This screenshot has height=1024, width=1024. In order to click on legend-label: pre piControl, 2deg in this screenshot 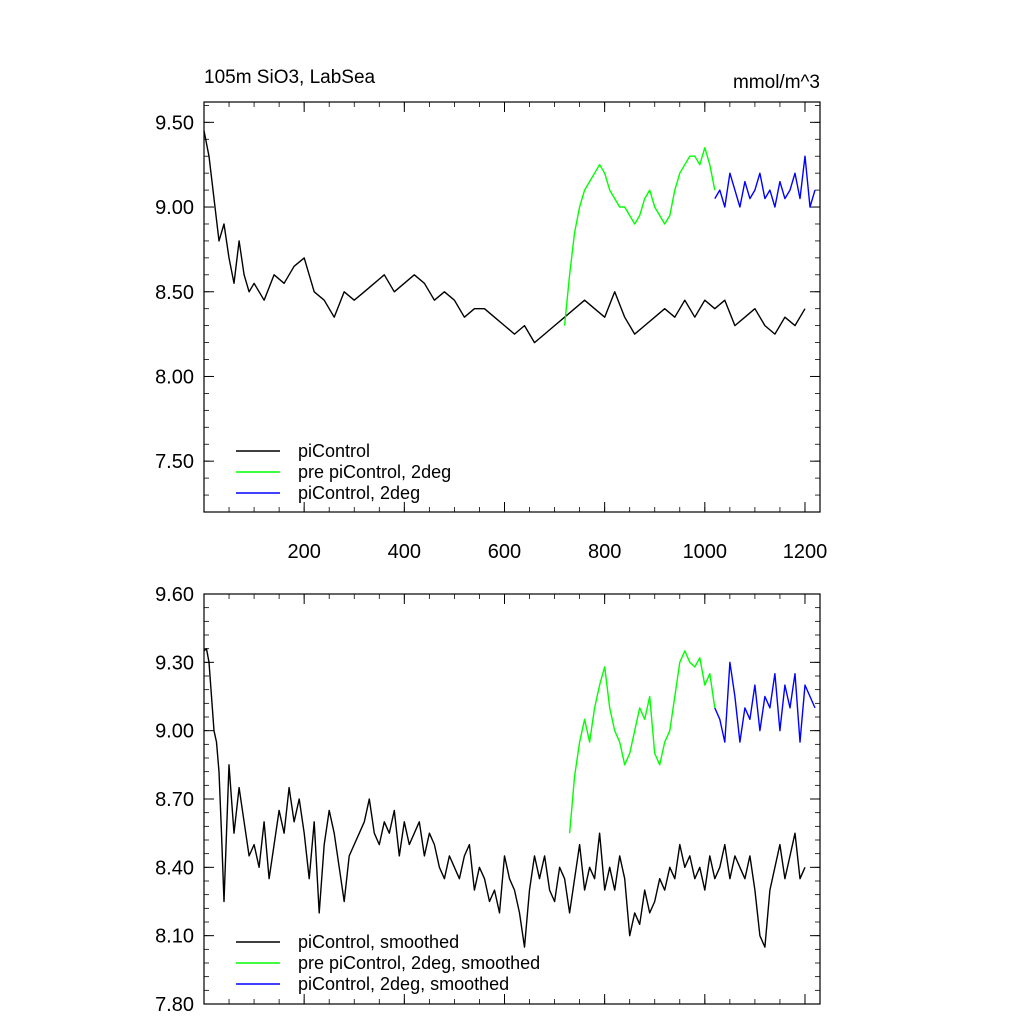, I will do `click(374, 472)`.